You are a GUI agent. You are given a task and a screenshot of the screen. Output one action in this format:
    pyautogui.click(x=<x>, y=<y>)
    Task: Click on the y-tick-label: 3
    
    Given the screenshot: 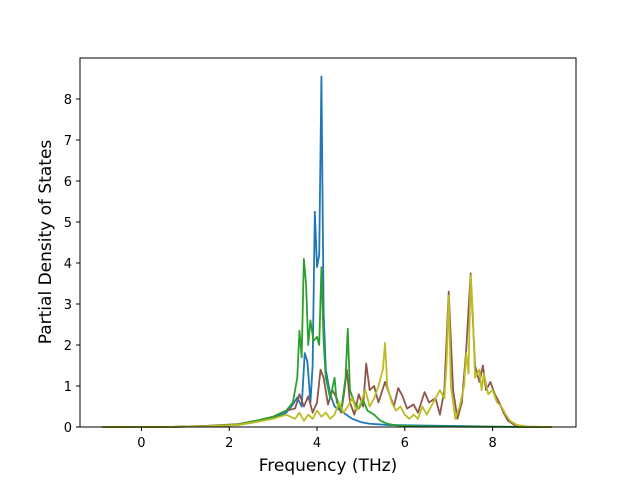 What is the action you would take?
    pyautogui.click(x=68, y=305)
    